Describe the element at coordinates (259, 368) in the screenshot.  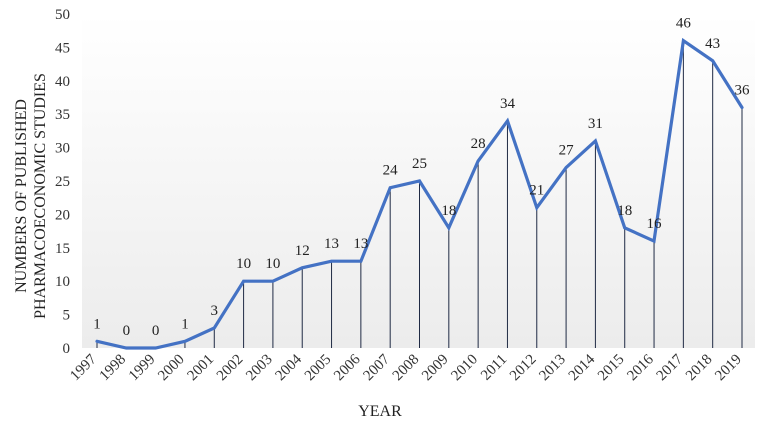
I see `x-tick-label: 2003` at that location.